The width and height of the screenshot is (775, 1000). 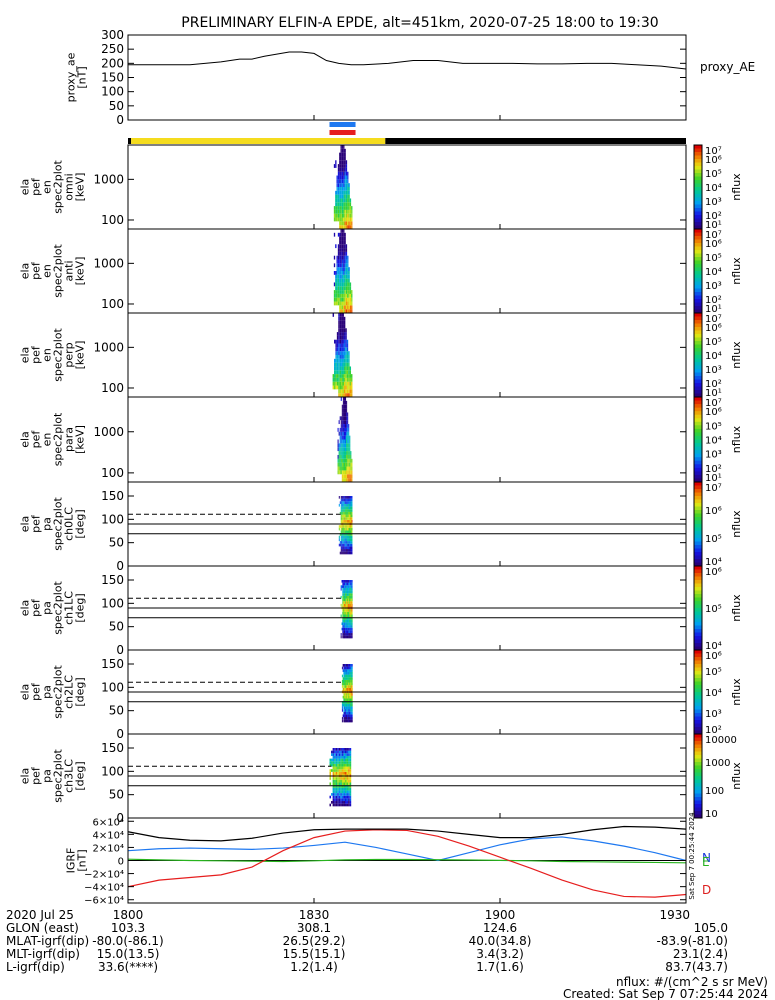 I want to click on y-axis-label: pa, so click(x=47, y=608).